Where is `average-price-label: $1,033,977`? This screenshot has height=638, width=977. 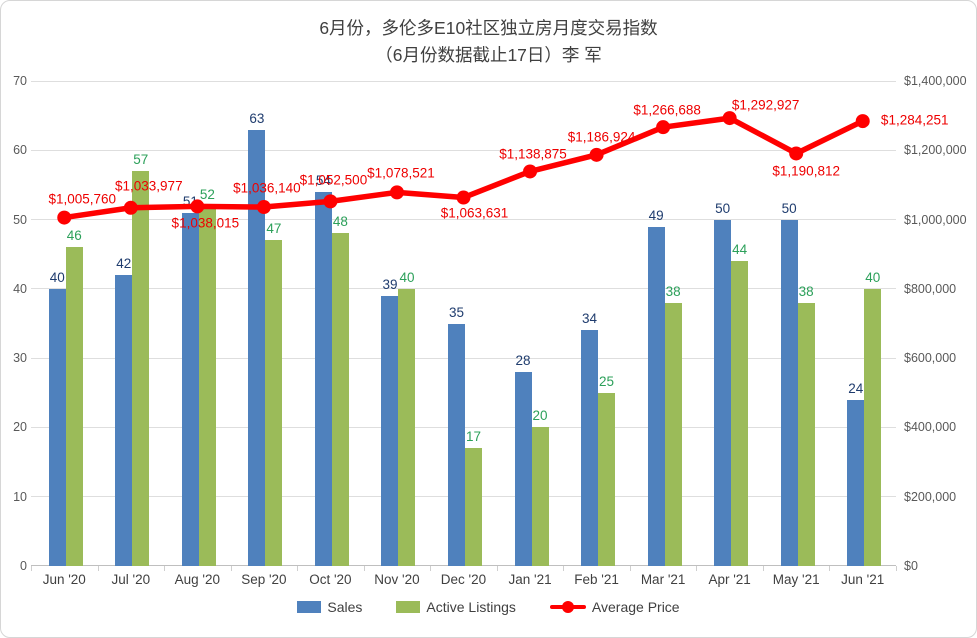 average-price-label: $1,033,977 is located at coordinates (149, 186).